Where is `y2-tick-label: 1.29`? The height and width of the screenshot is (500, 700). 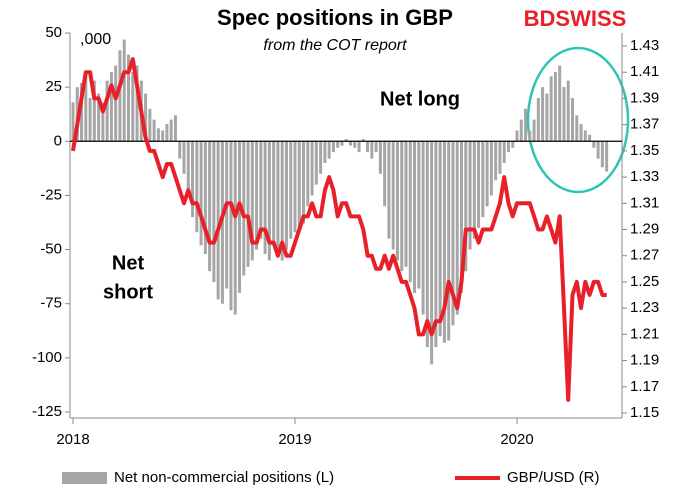
y2-tick-label: 1.29 is located at coordinates (644, 228).